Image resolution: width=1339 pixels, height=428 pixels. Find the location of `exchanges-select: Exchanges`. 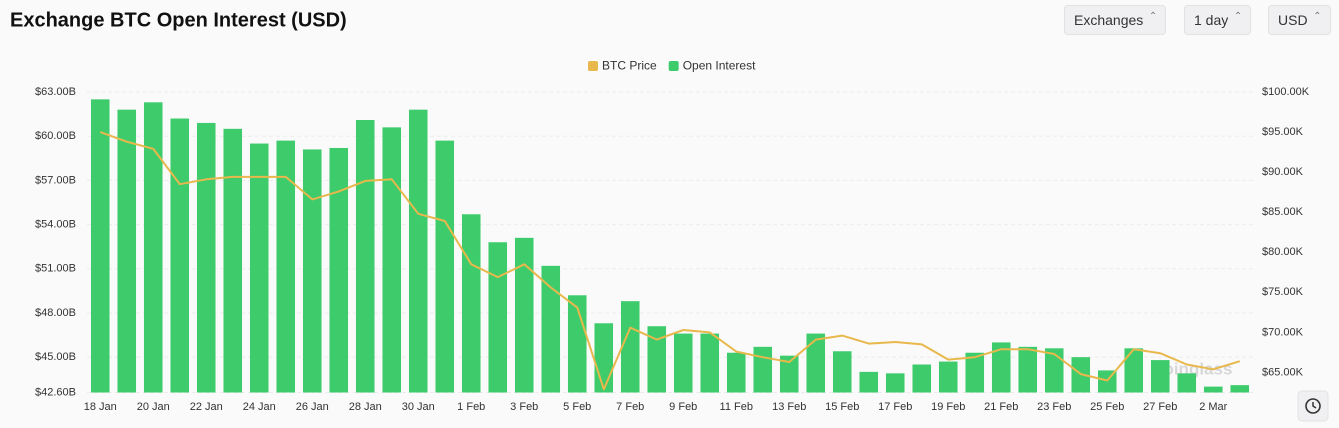

exchanges-select: Exchanges is located at coordinates (1115, 19).